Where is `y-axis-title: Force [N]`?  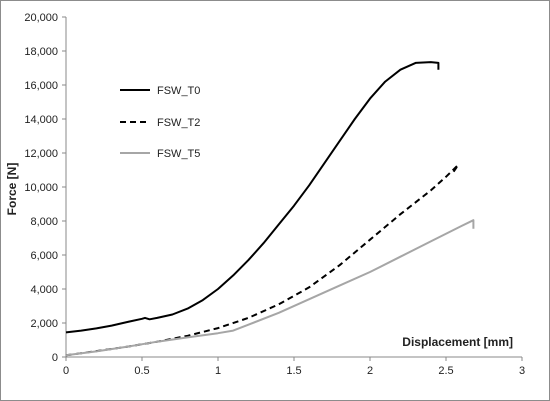
y-axis-title: Force [N] is located at coordinates (12, 189).